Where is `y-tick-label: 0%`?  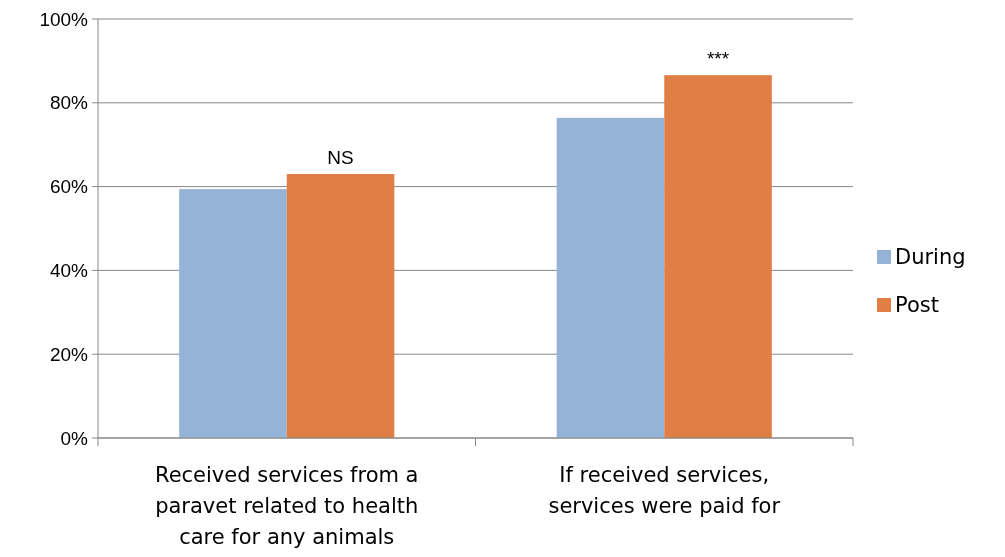
y-tick-label: 0% is located at coordinates (74, 438).